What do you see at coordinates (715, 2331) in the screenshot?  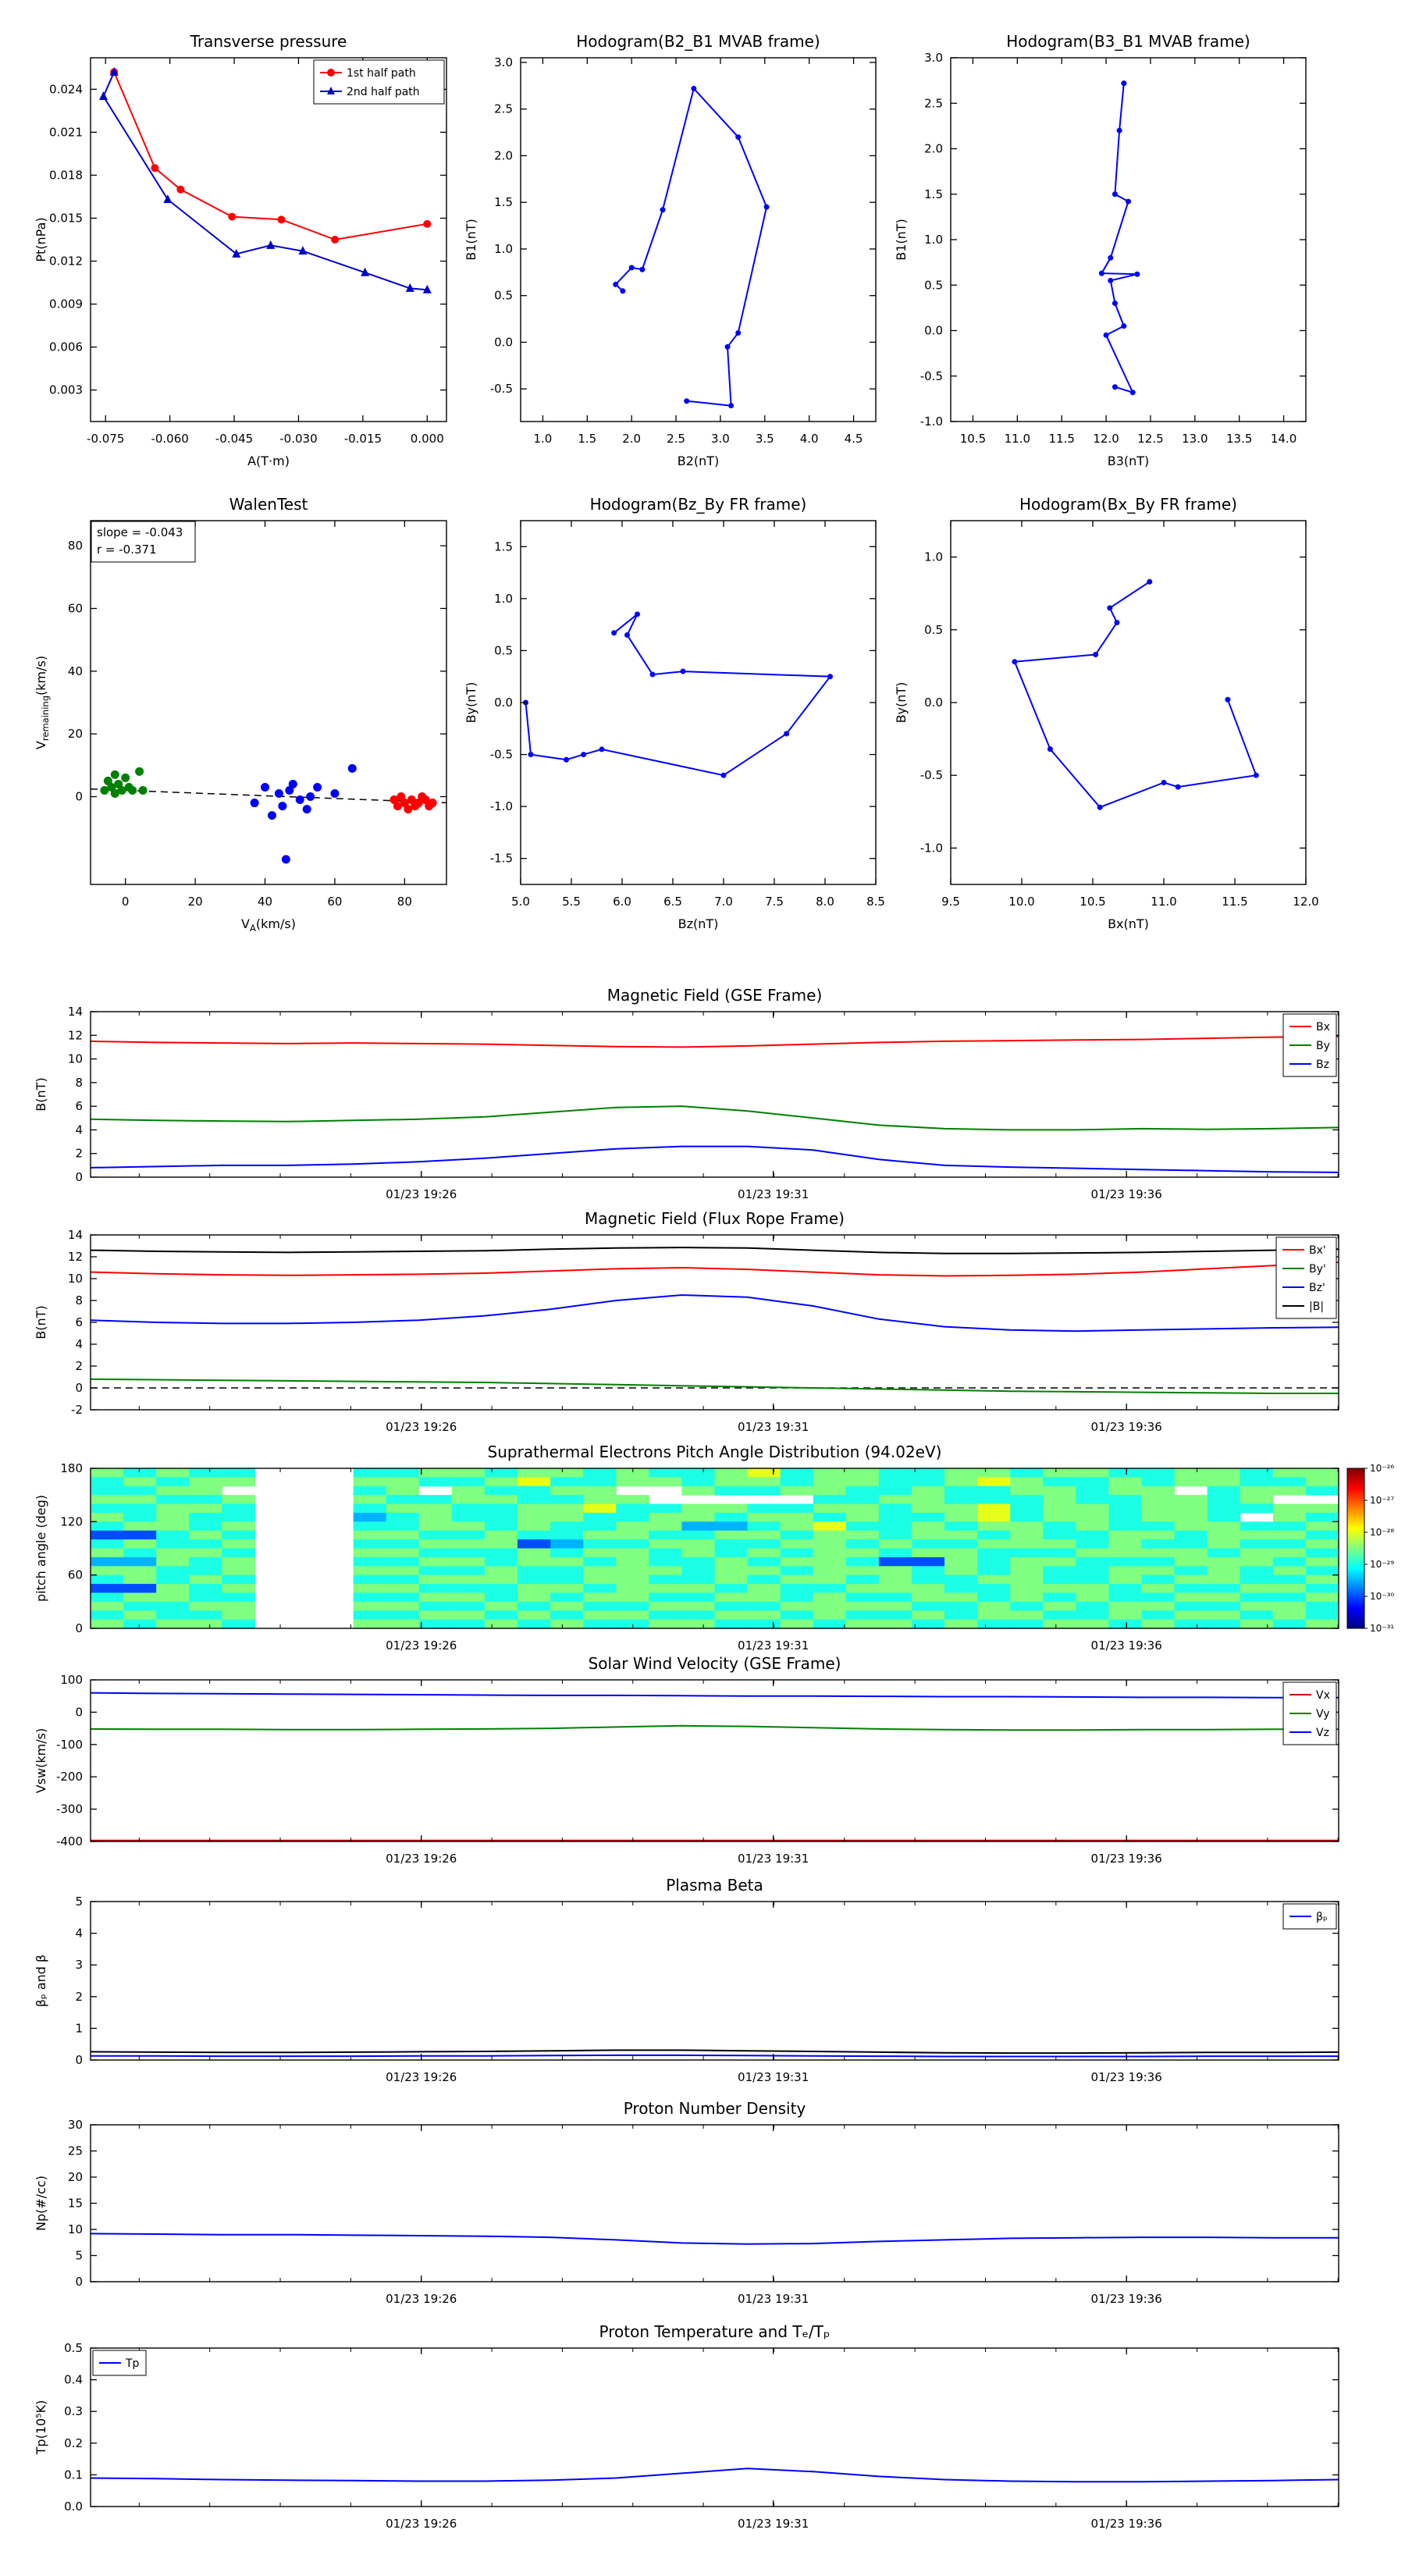 I see `svg-text: Proton Temperature and Tₑ/Tₚ` at bounding box center [715, 2331].